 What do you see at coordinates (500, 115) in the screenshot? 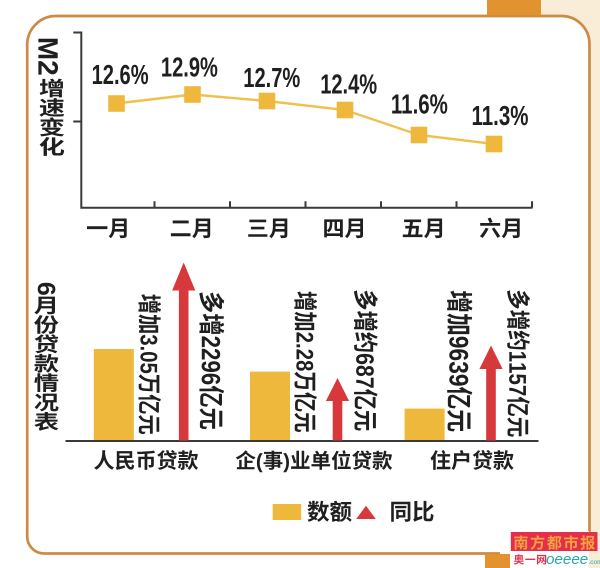
I see `svg-text: 11.3%` at bounding box center [500, 115].